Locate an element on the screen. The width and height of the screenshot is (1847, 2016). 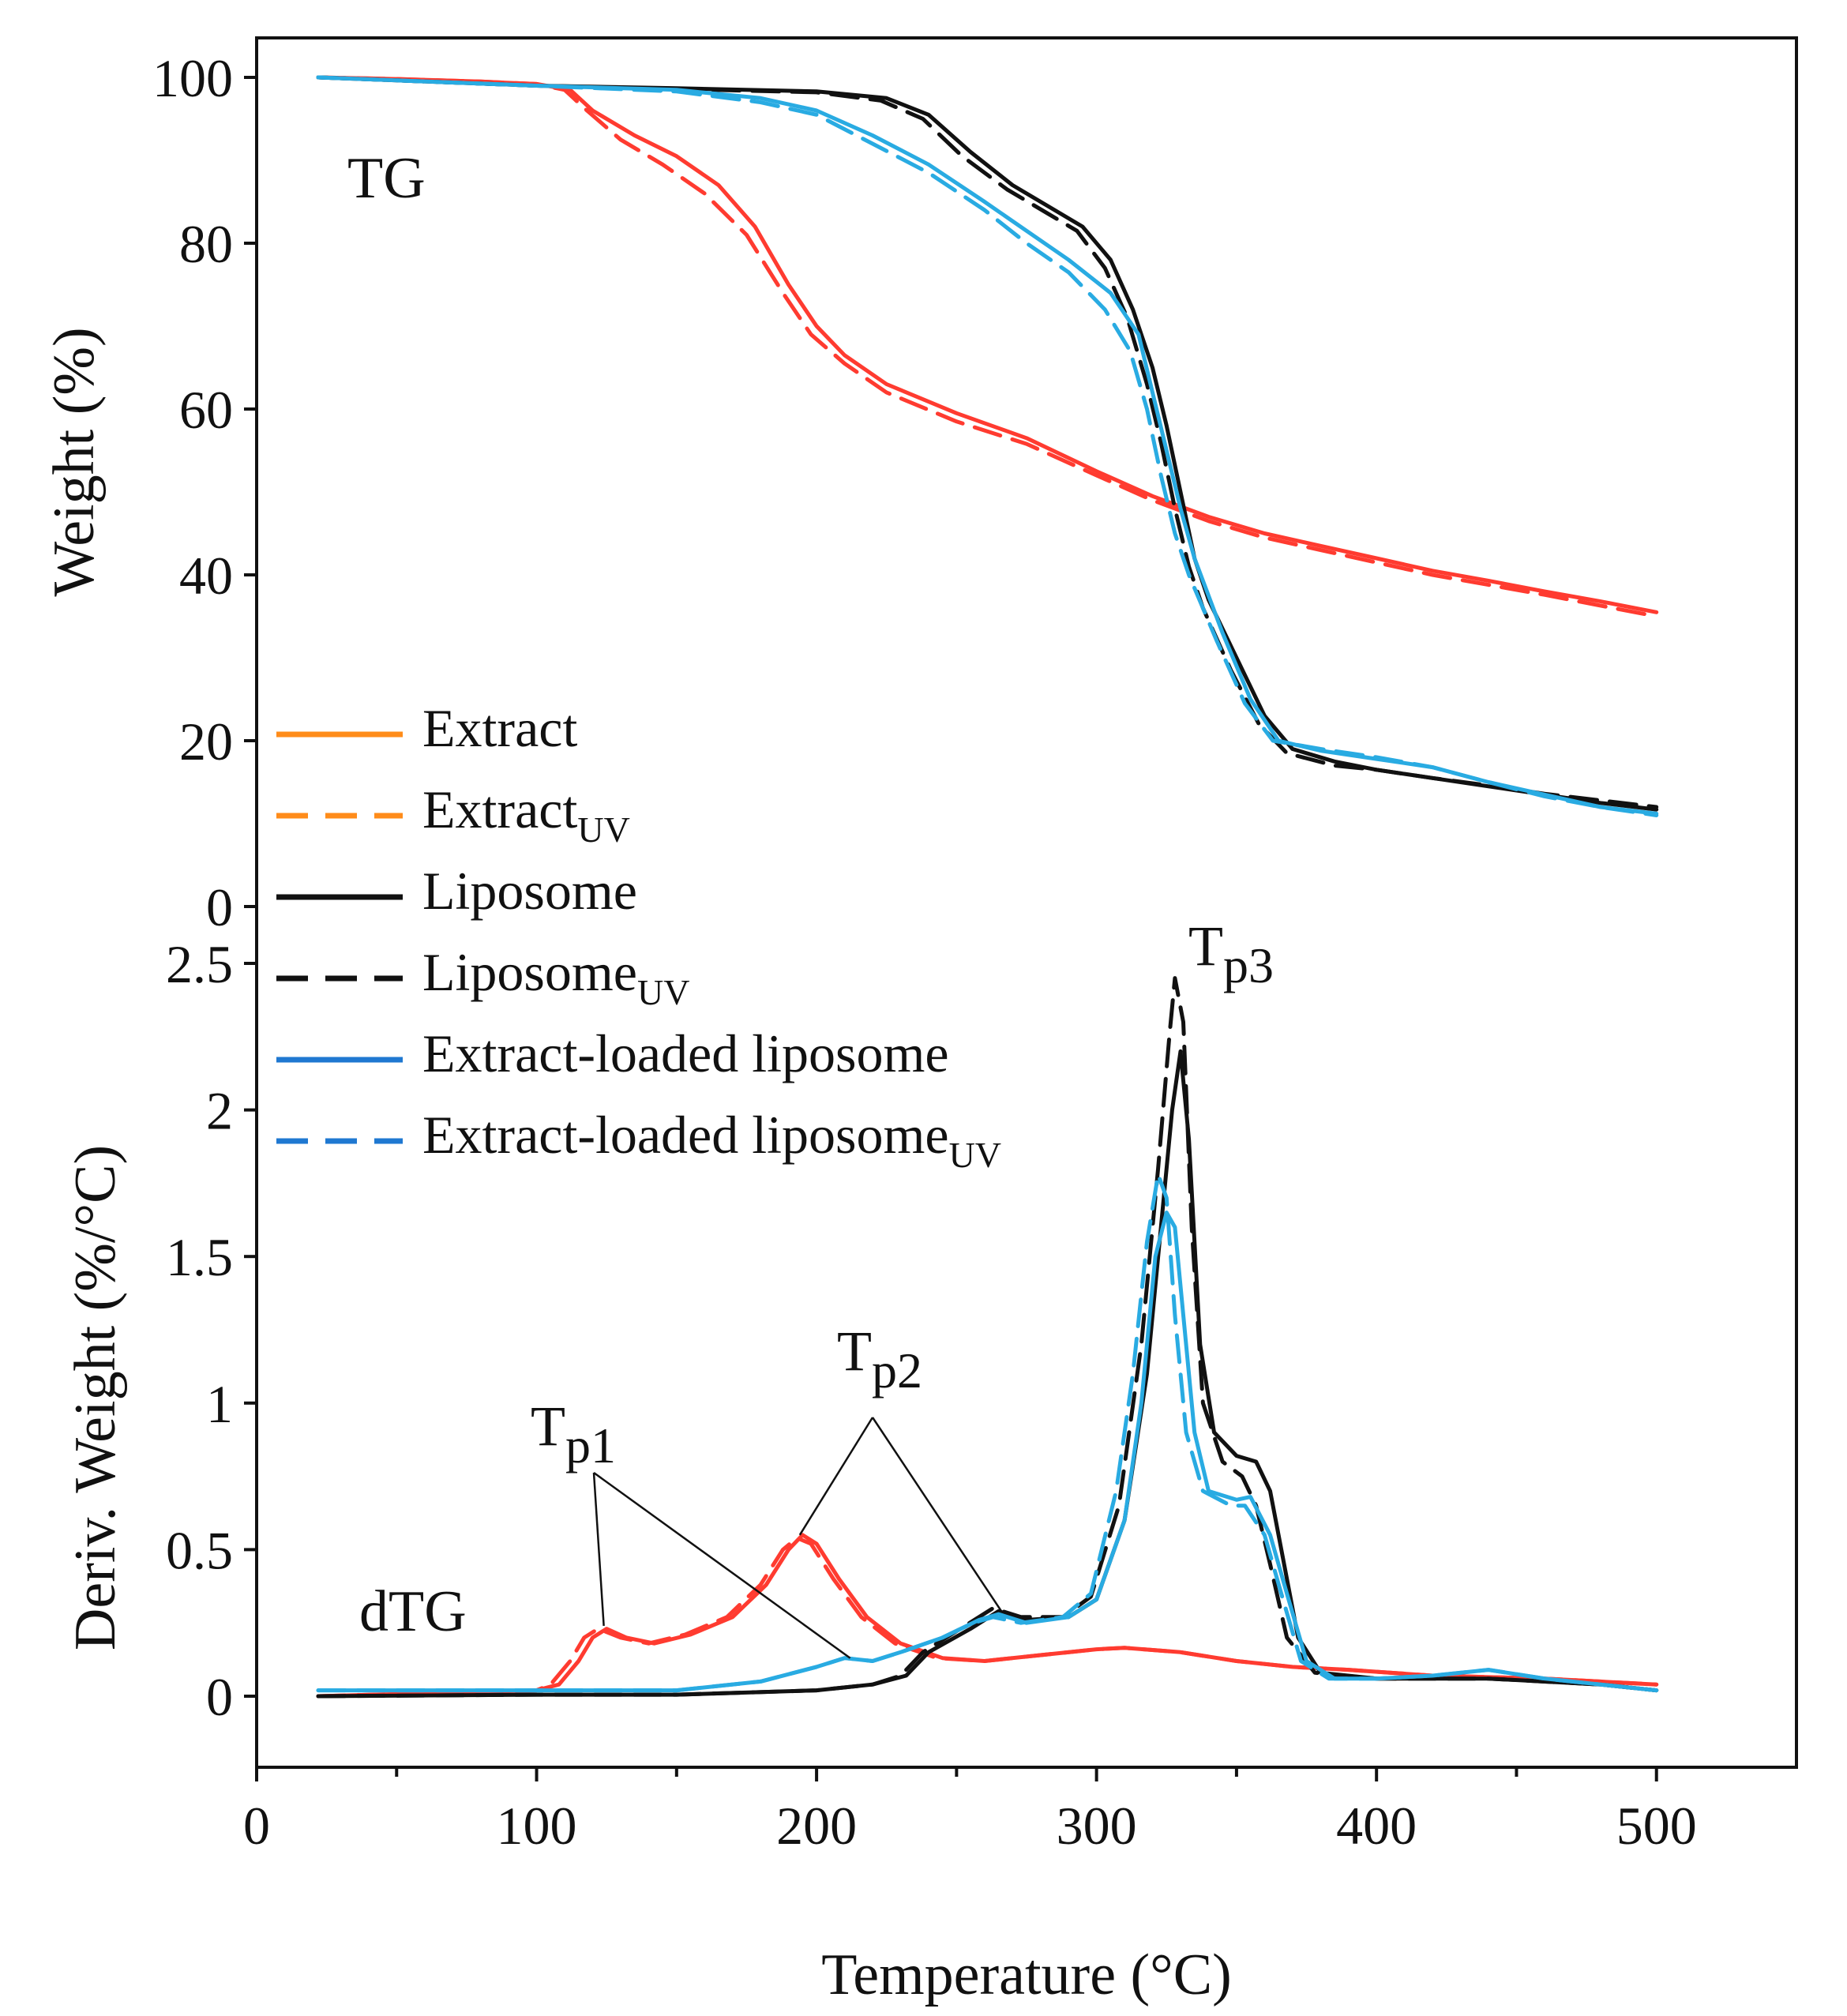
legend-entry: Liposome is located at coordinates (456, 891).